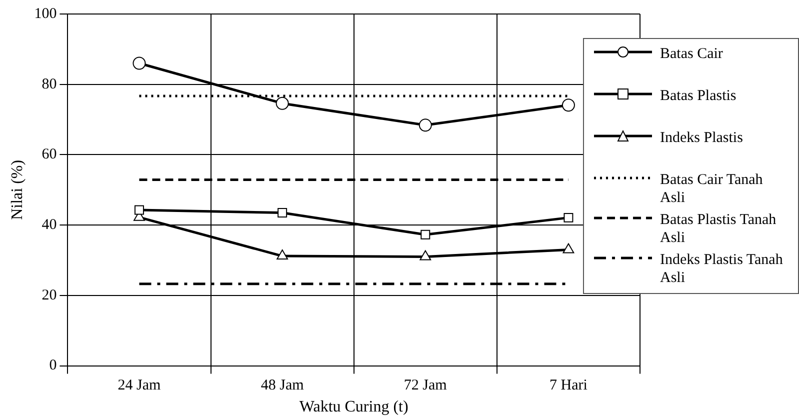 The height and width of the screenshot is (419, 799). Describe the element at coordinates (426, 386) in the screenshot. I see `x-tick-label: 72 Jam` at that location.